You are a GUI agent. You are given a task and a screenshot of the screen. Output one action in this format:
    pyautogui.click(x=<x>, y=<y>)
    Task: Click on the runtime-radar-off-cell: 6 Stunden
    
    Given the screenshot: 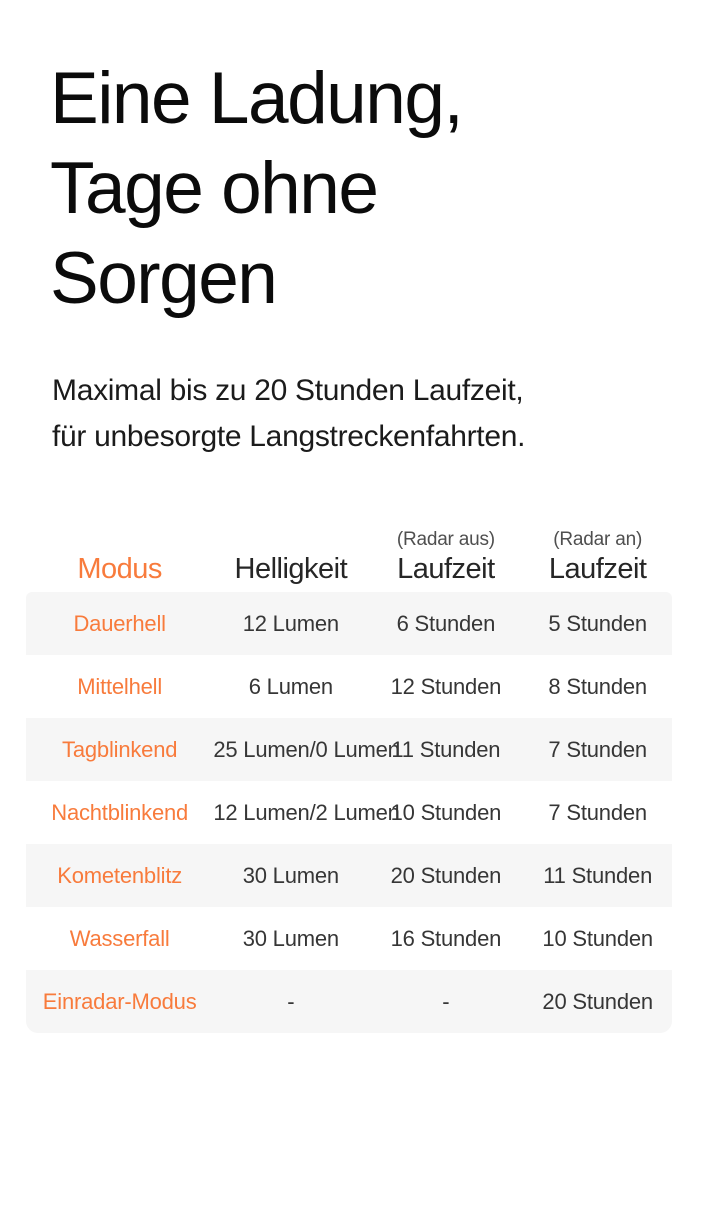 What is the action you would take?
    pyautogui.click(x=446, y=623)
    